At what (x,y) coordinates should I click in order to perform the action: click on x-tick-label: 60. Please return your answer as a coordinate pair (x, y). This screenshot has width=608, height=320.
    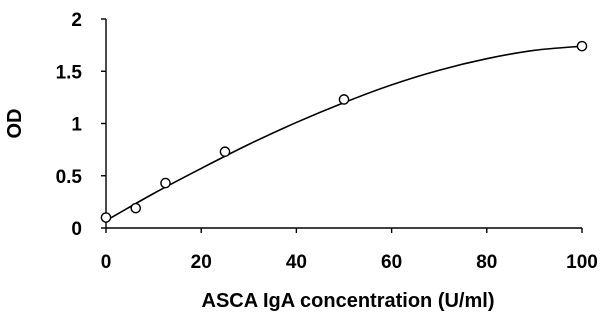
    Looking at the image, I should click on (391, 262).